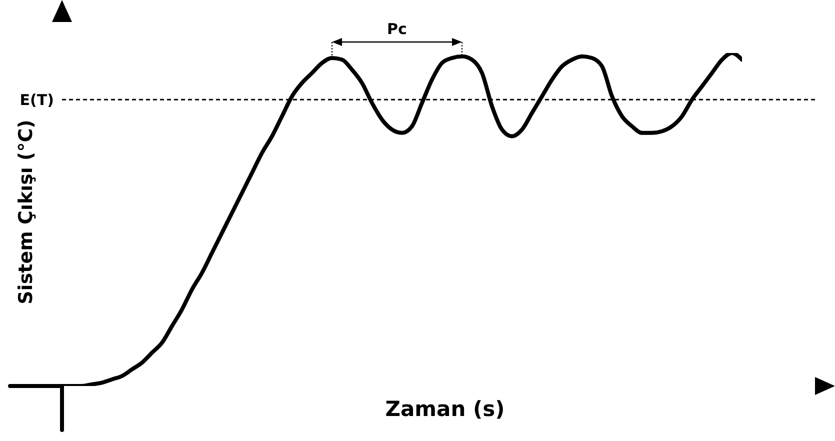 The image size is (835, 441). What do you see at coordinates (397, 29) in the screenshot?
I see `text: Pc` at bounding box center [397, 29].